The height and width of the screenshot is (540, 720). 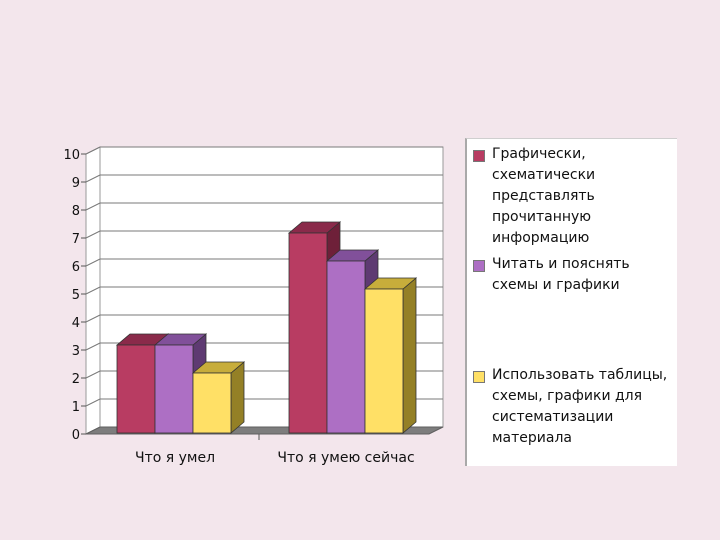 What do you see at coordinates (76, 407) in the screenshot?
I see `y-tick-label: 1` at bounding box center [76, 407].